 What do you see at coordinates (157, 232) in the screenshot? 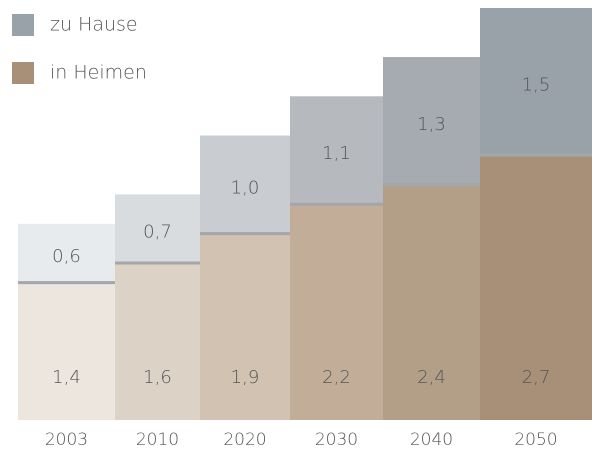
I see `value-label: 0,7` at bounding box center [157, 232].